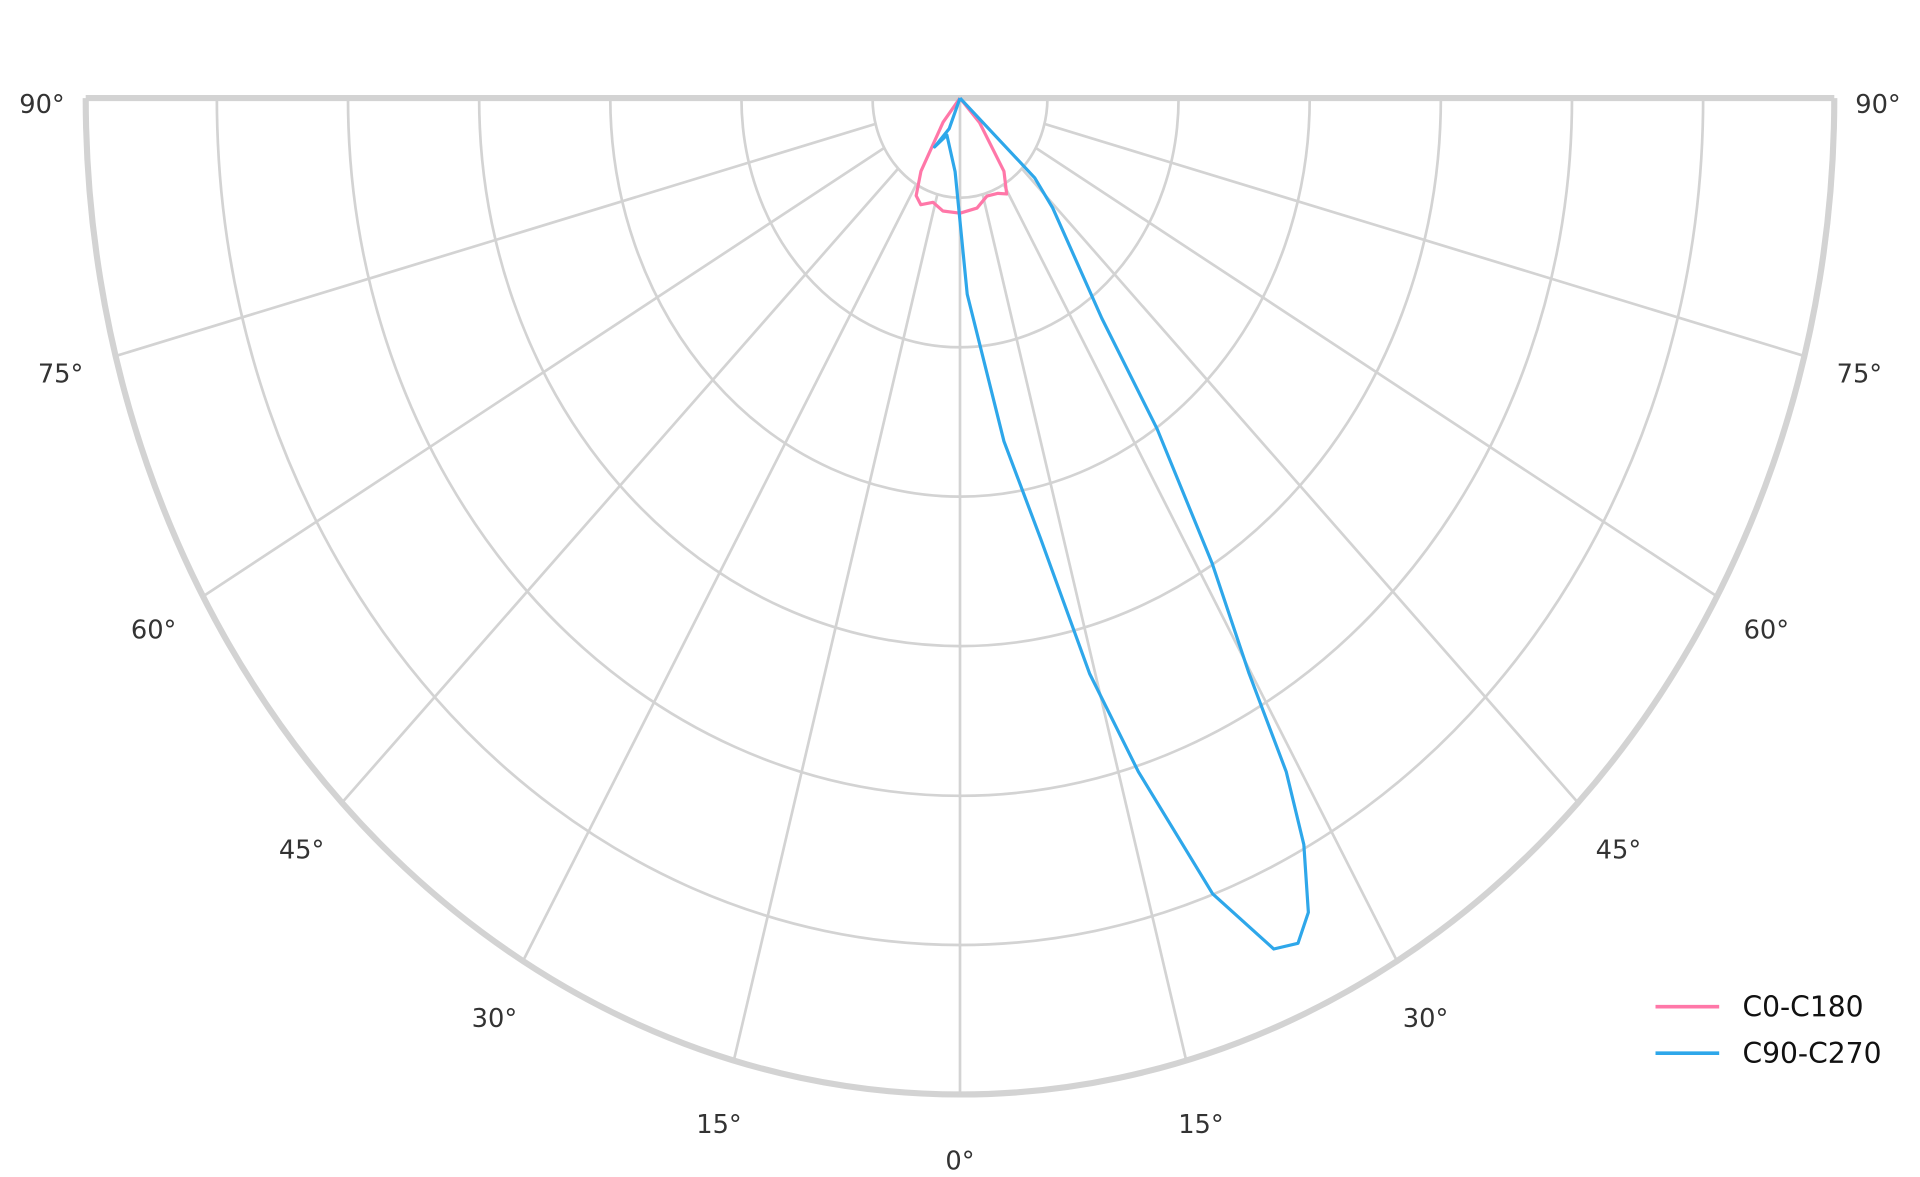 The width and height of the screenshot is (1920, 1177). Describe the element at coordinates (1802, 1006) in the screenshot. I see `legend-label: C0-C180` at that location.